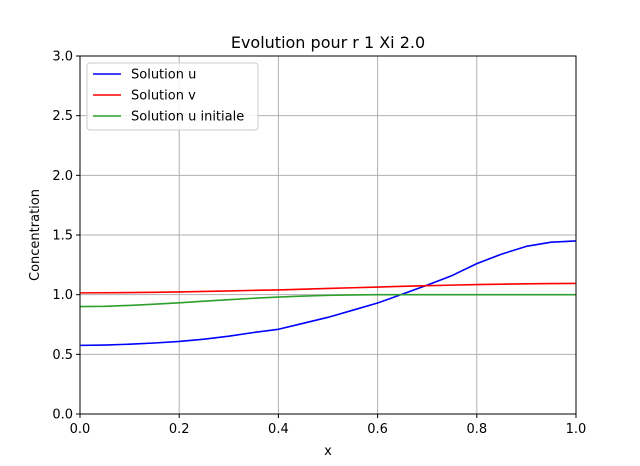  What do you see at coordinates (62, 176) in the screenshot?
I see `y-tick-label: 2.0` at bounding box center [62, 176].